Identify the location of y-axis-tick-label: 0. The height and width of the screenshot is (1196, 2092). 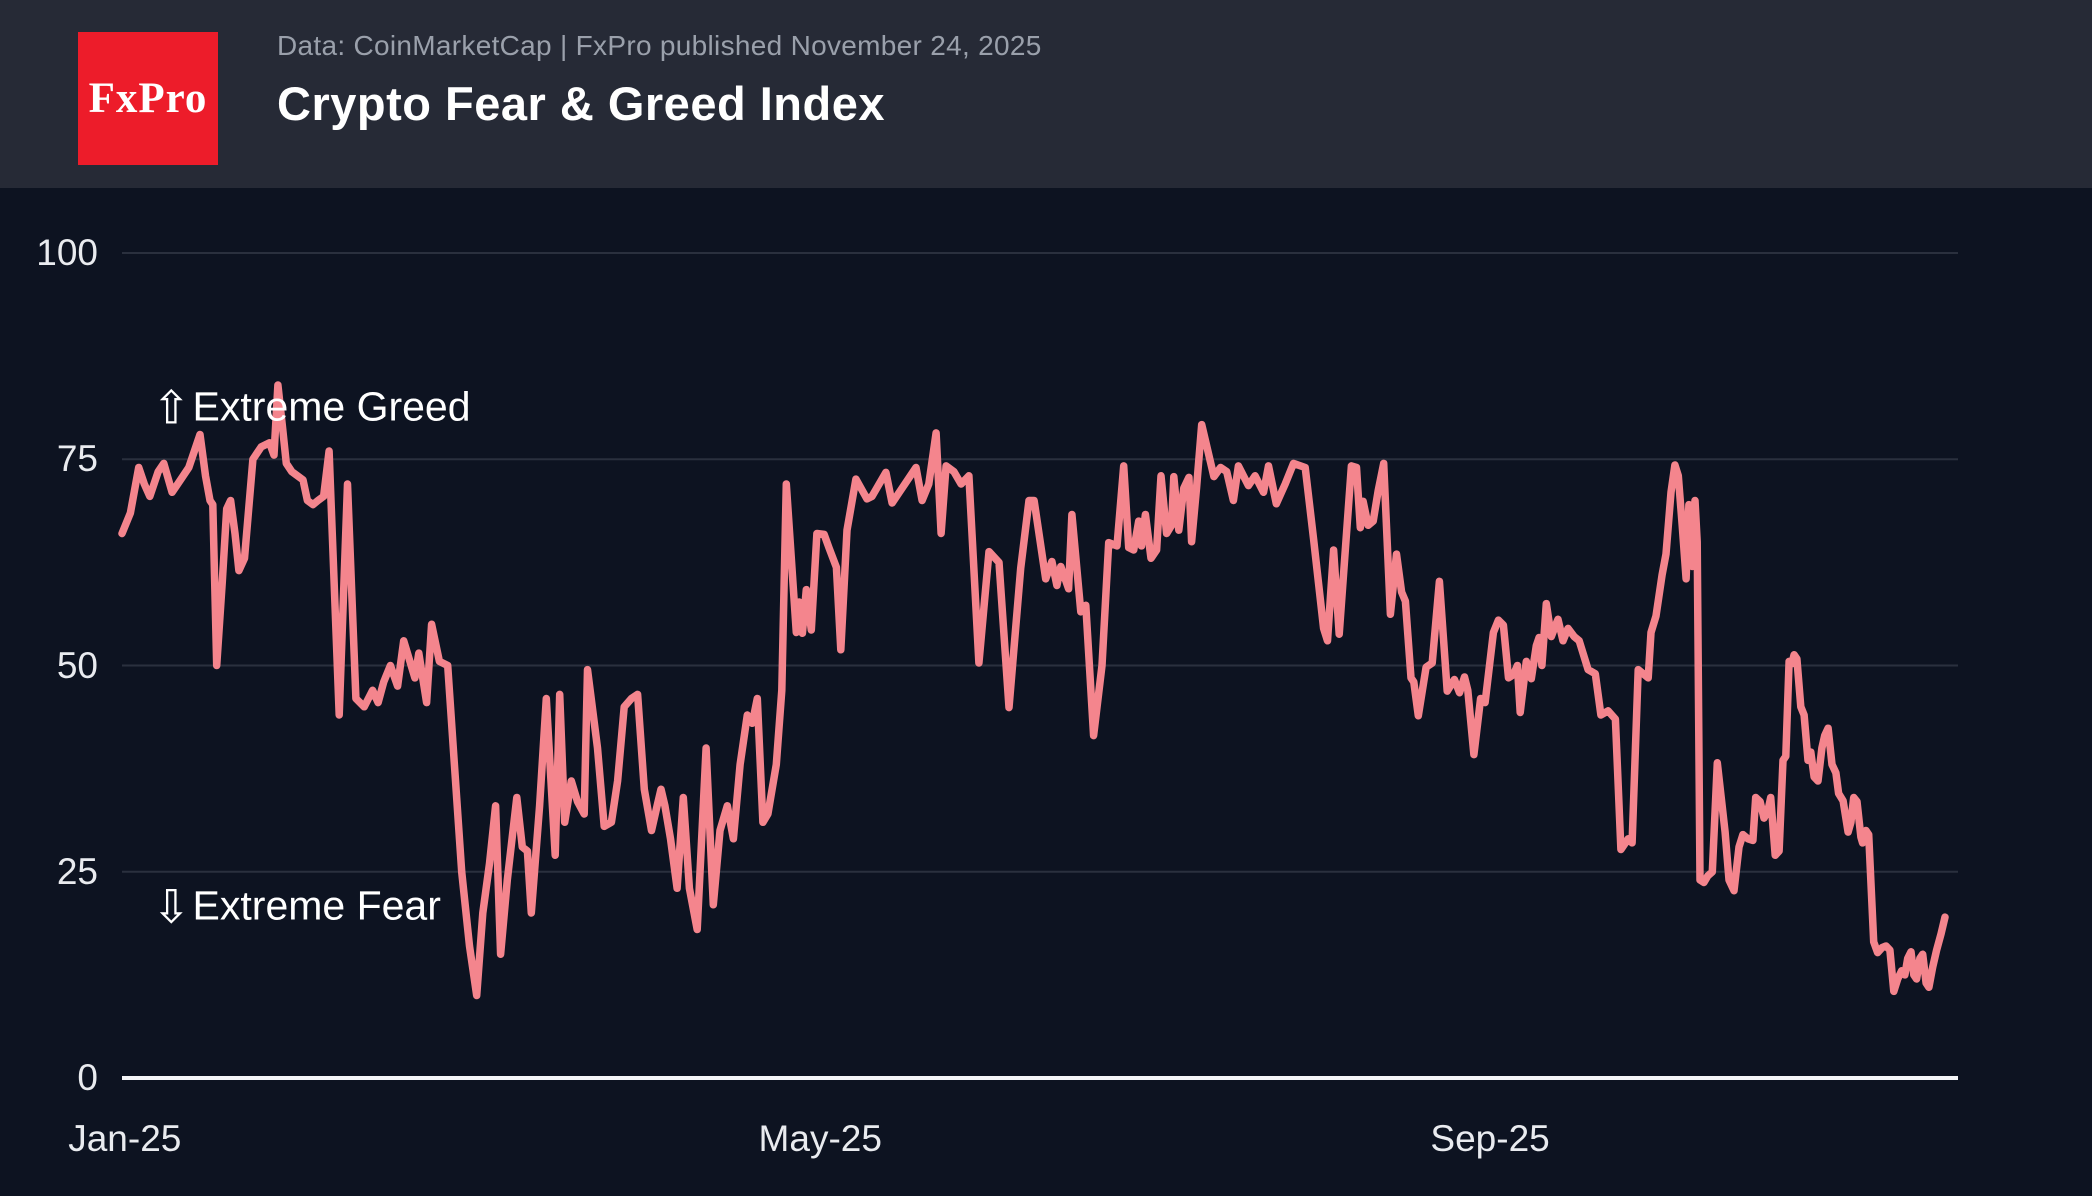
(87, 1077).